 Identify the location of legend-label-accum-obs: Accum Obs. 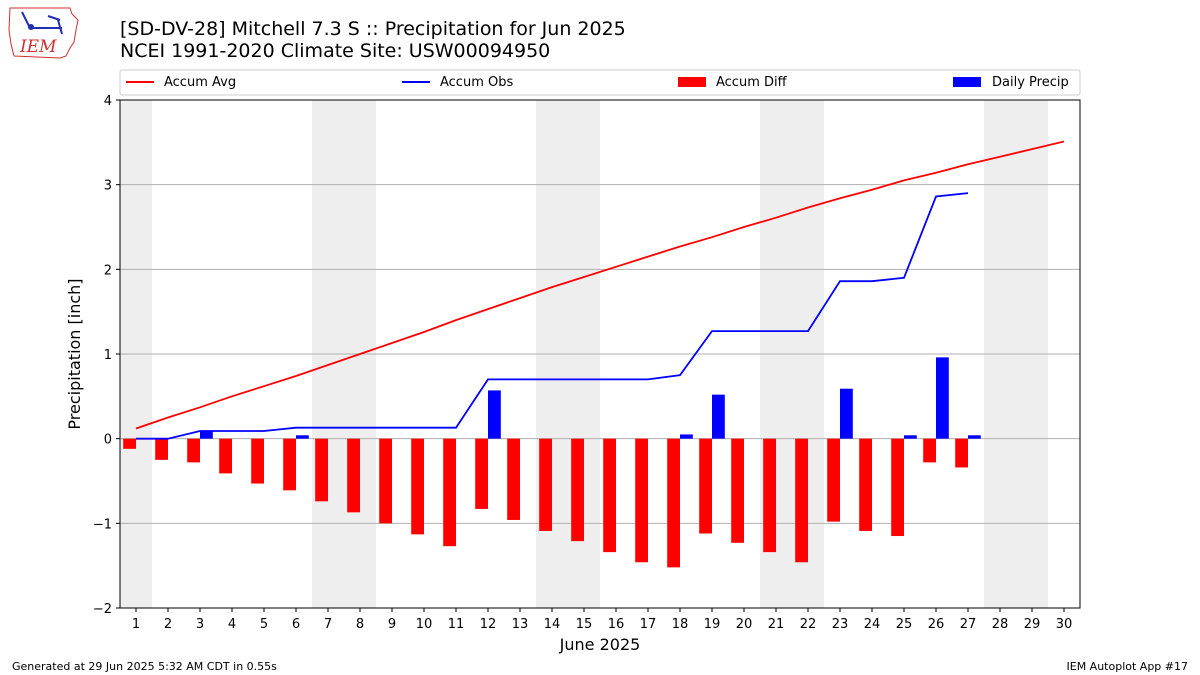
(476, 82).